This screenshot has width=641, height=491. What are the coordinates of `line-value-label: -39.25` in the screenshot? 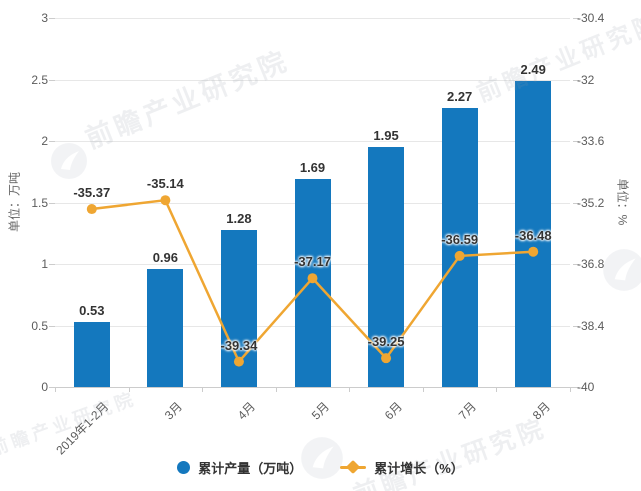 It's located at (386, 342).